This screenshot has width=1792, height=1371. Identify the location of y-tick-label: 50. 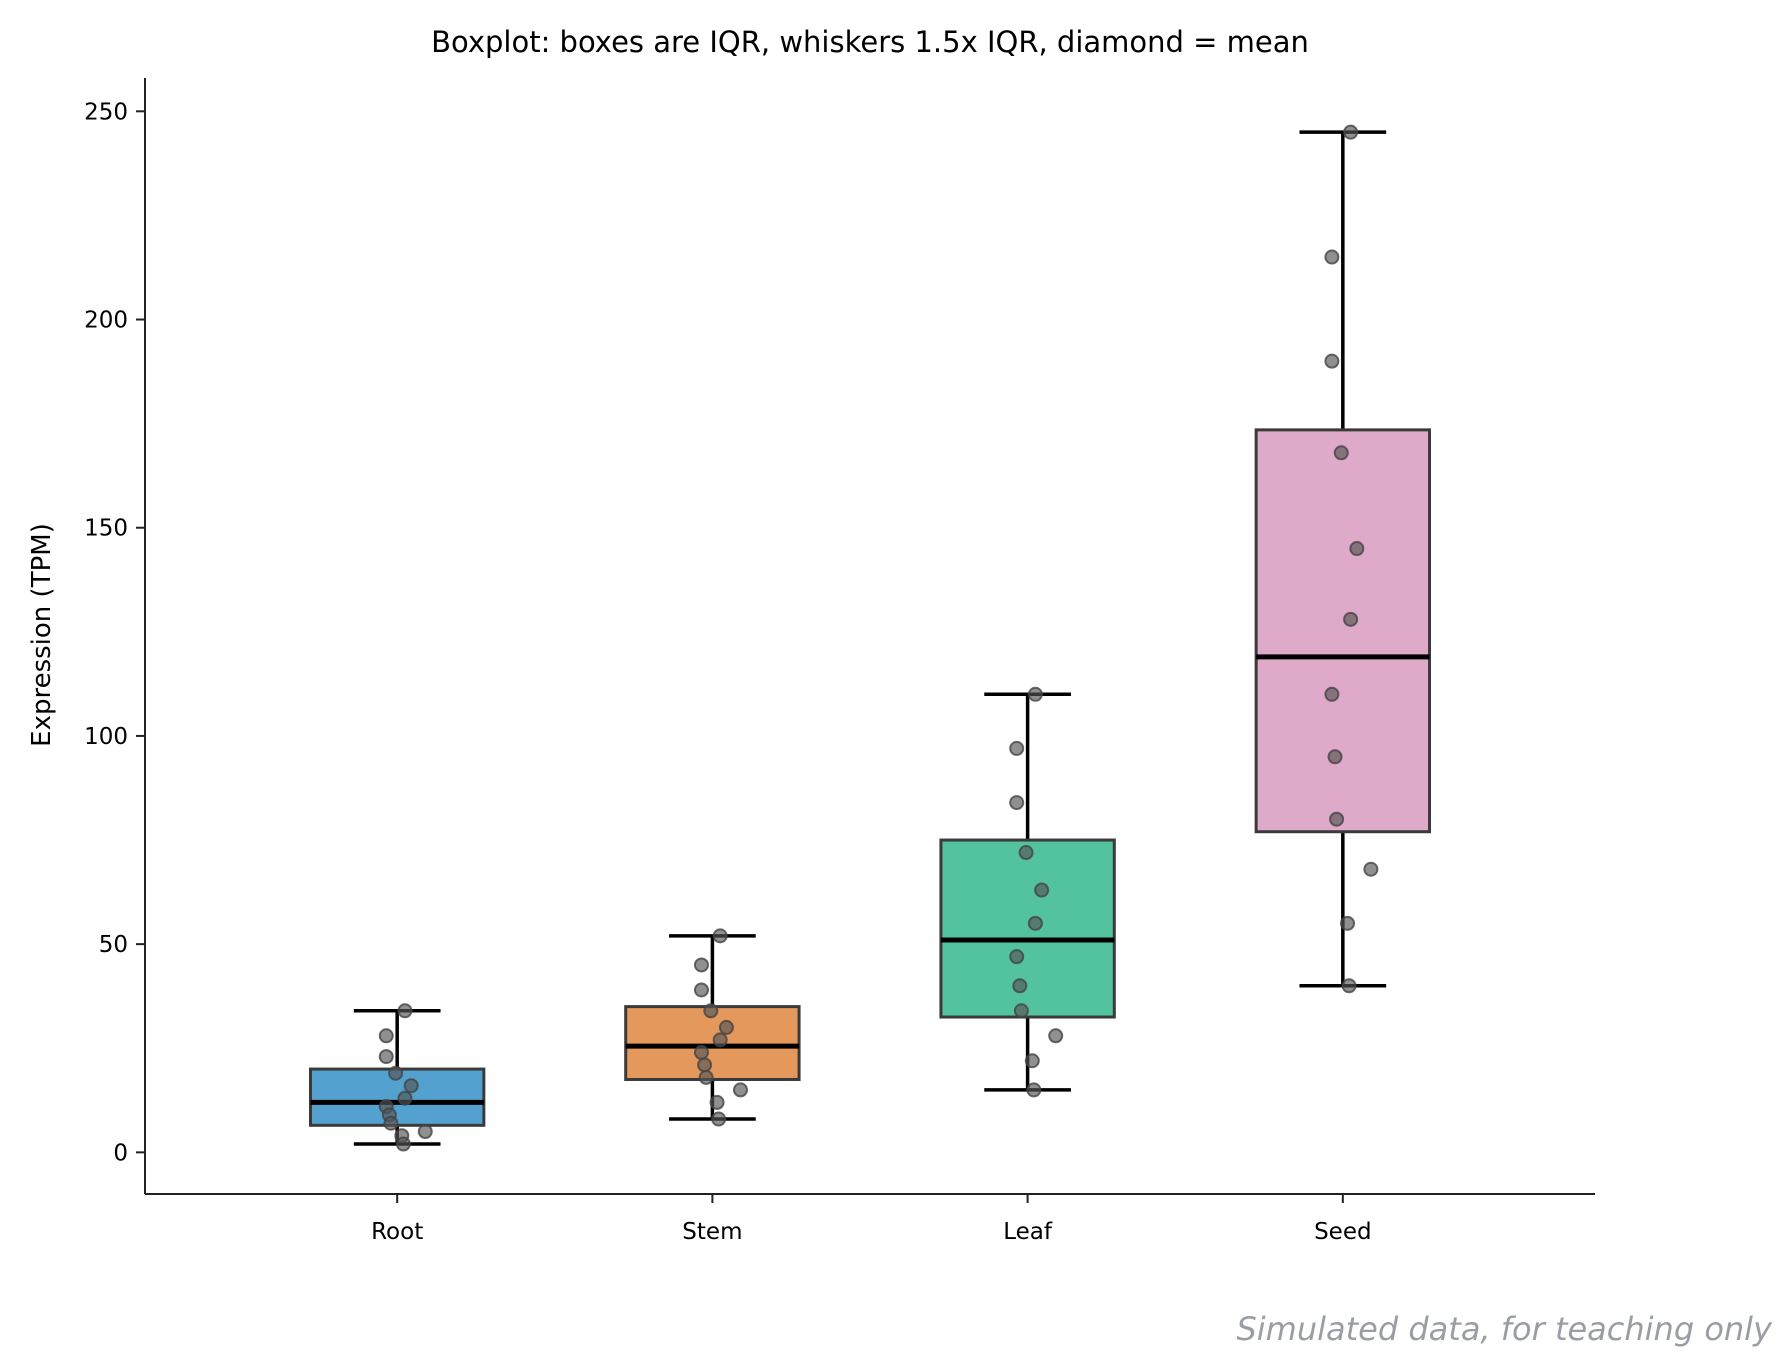
(113, 945).